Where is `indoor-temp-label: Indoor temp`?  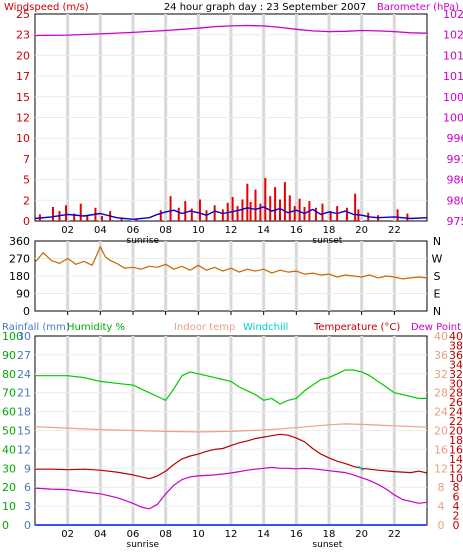 indoor-temp-label: Indoor temp is located at coordinates (204, 327).